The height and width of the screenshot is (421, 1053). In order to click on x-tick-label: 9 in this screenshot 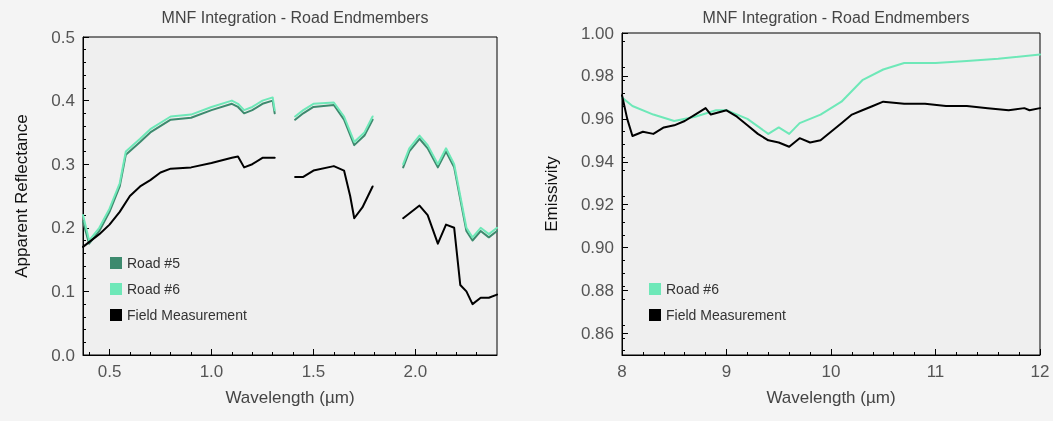, I will do `click(726, 371)`.